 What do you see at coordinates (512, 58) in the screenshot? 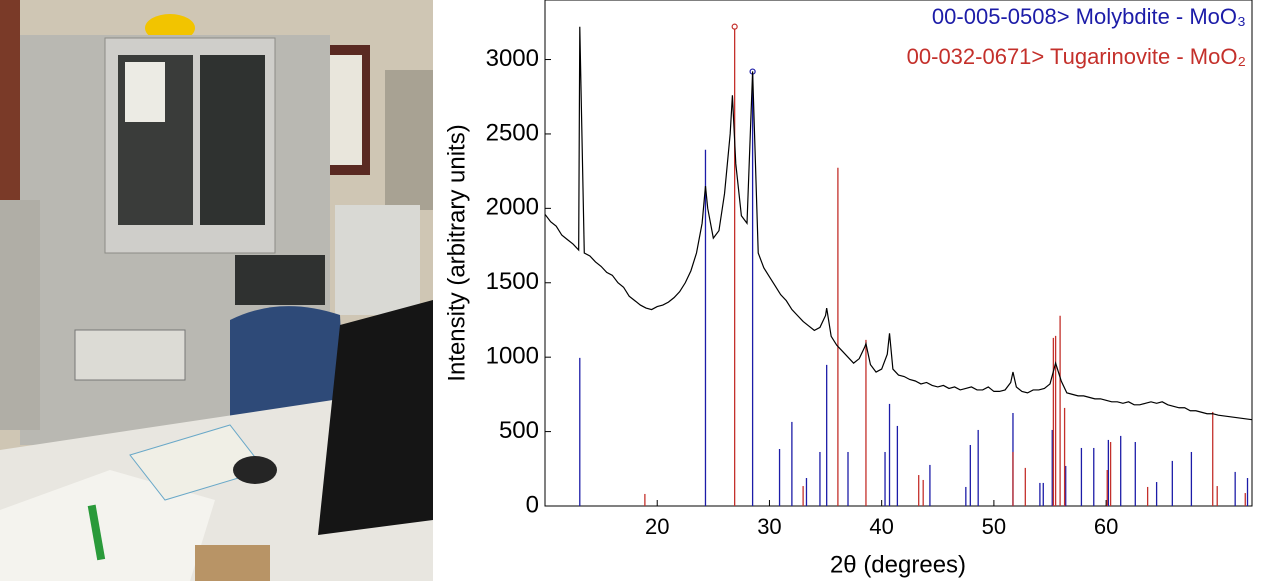
I see `y-tick-label: 3000` at bounding box center [512, 58].